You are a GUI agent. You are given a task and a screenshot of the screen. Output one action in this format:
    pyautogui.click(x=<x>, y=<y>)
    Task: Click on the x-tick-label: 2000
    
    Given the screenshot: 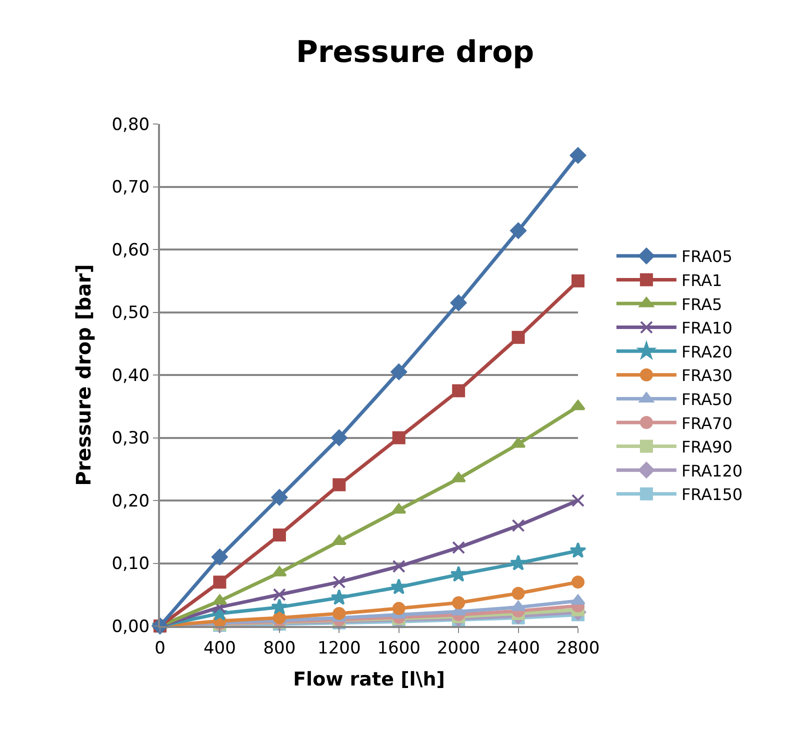 What is the action you would take?
    pyautogui.click(x=458, y=648)
    